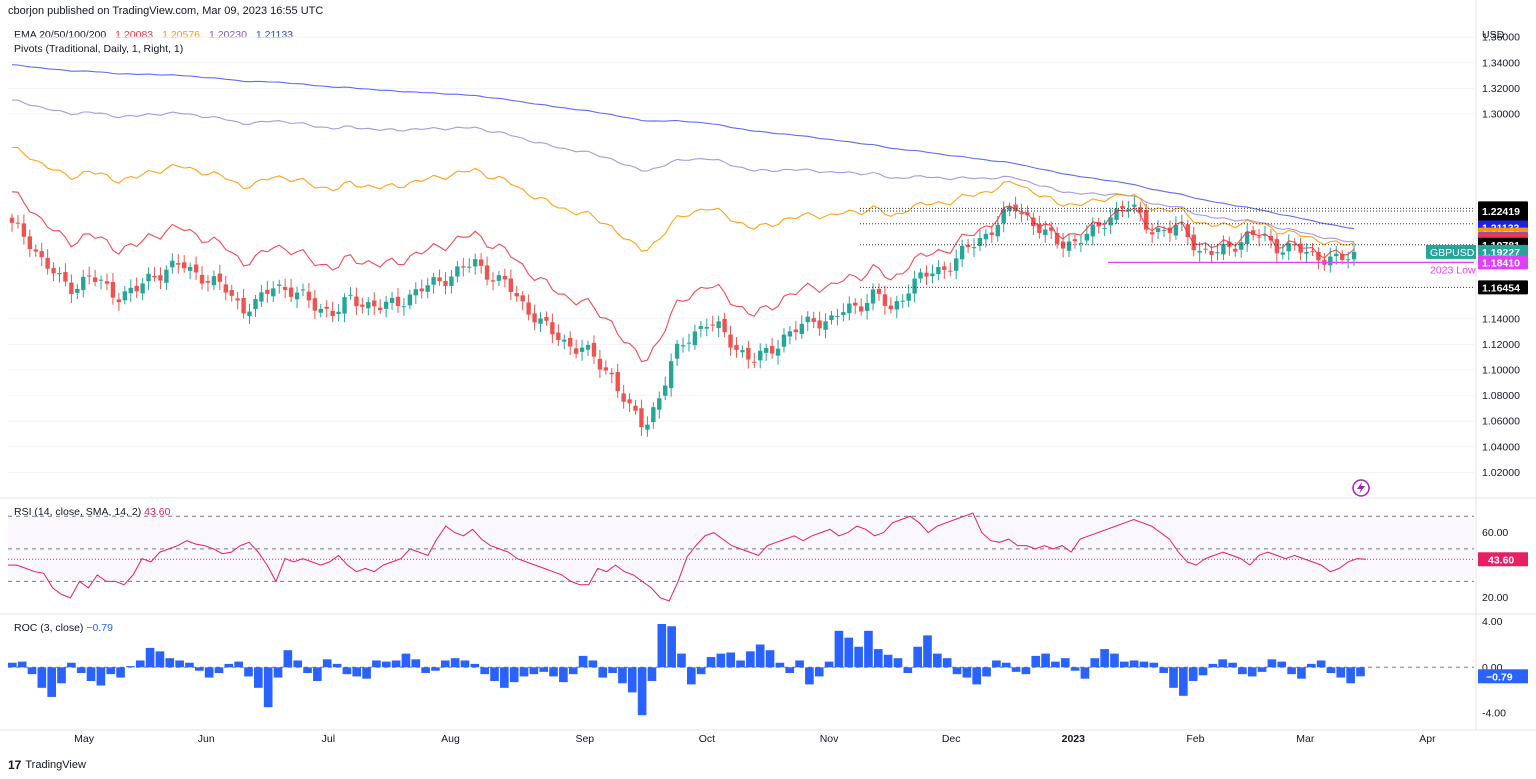 The height and width of the screenshot is (779, 1536). I want to click on rsi-line, so click(687, 557).